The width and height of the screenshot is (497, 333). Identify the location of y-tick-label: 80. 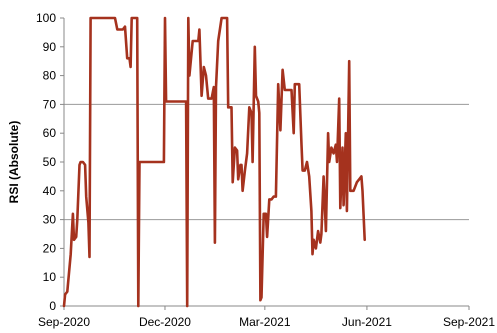
(50, 76).